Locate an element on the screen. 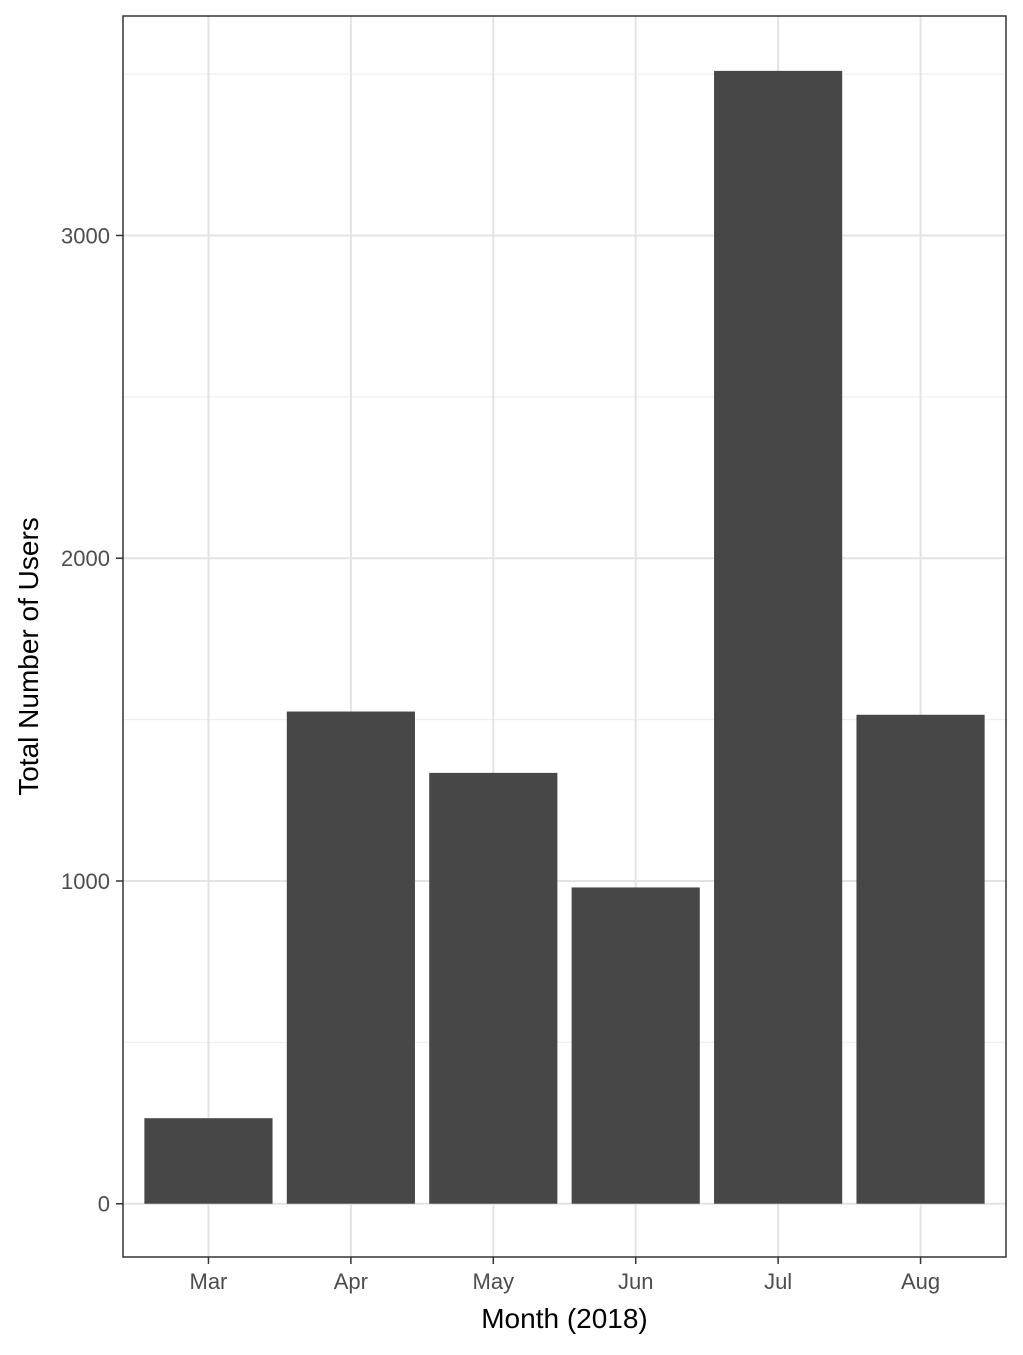  x-tick-label: Apr is located at coordinates (351, 1281).